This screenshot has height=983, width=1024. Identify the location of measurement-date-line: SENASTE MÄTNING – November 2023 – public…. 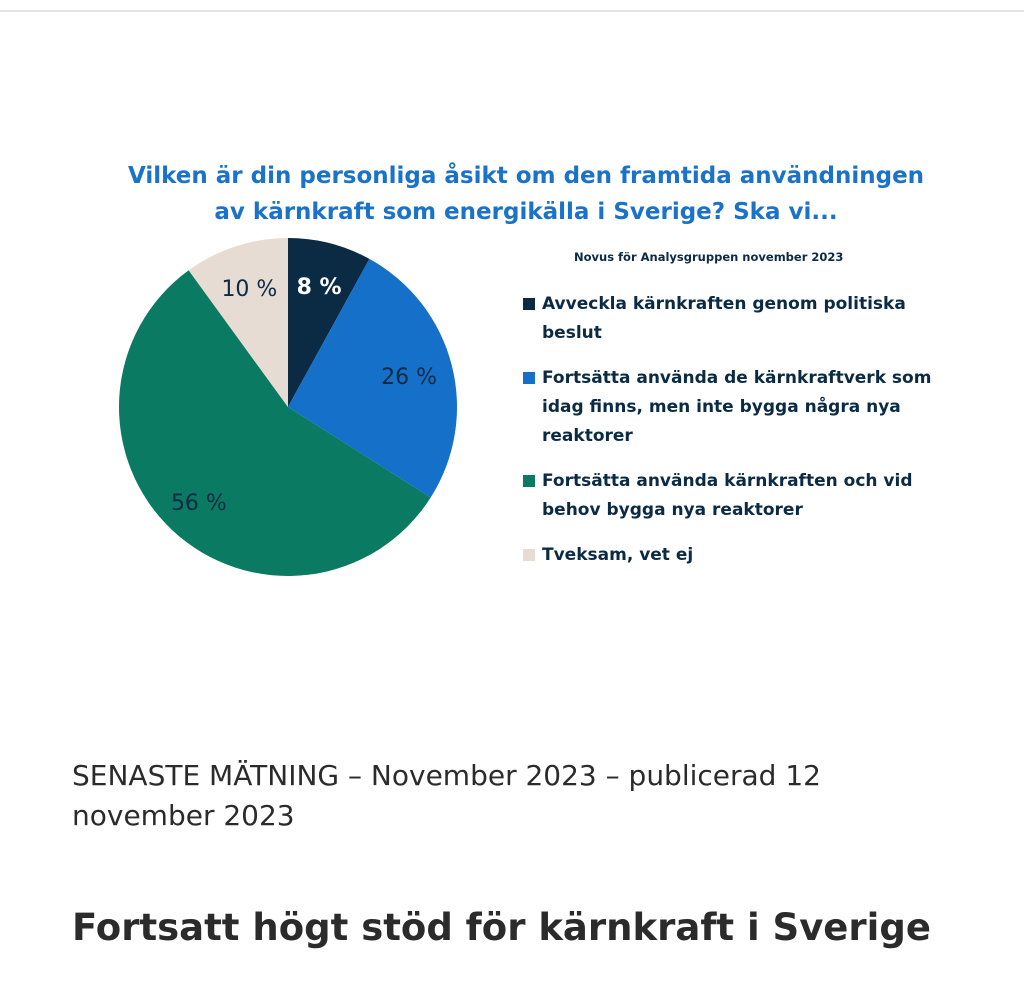
(446, 795).